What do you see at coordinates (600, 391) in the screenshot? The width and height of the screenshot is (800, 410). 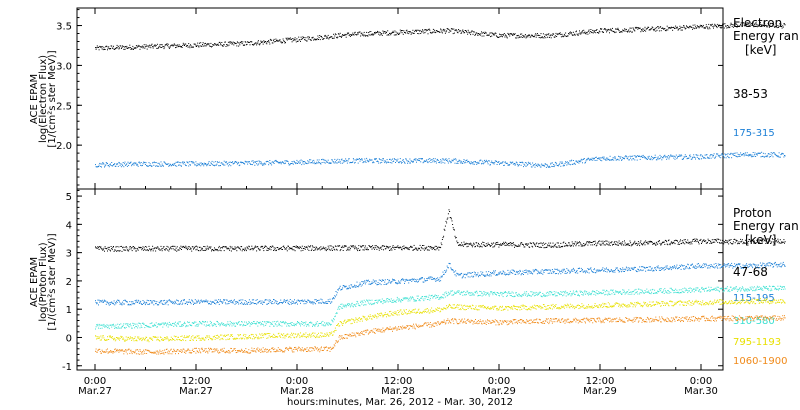 I see `x-tick-date-label: Mar.29` at bounding box center [600, 391].